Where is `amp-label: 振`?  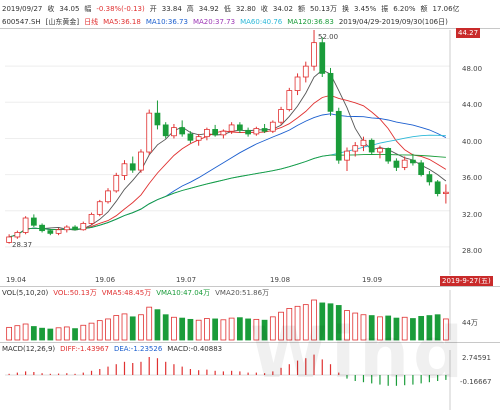 amp-label: 振 is located at coordinates (385, 9).